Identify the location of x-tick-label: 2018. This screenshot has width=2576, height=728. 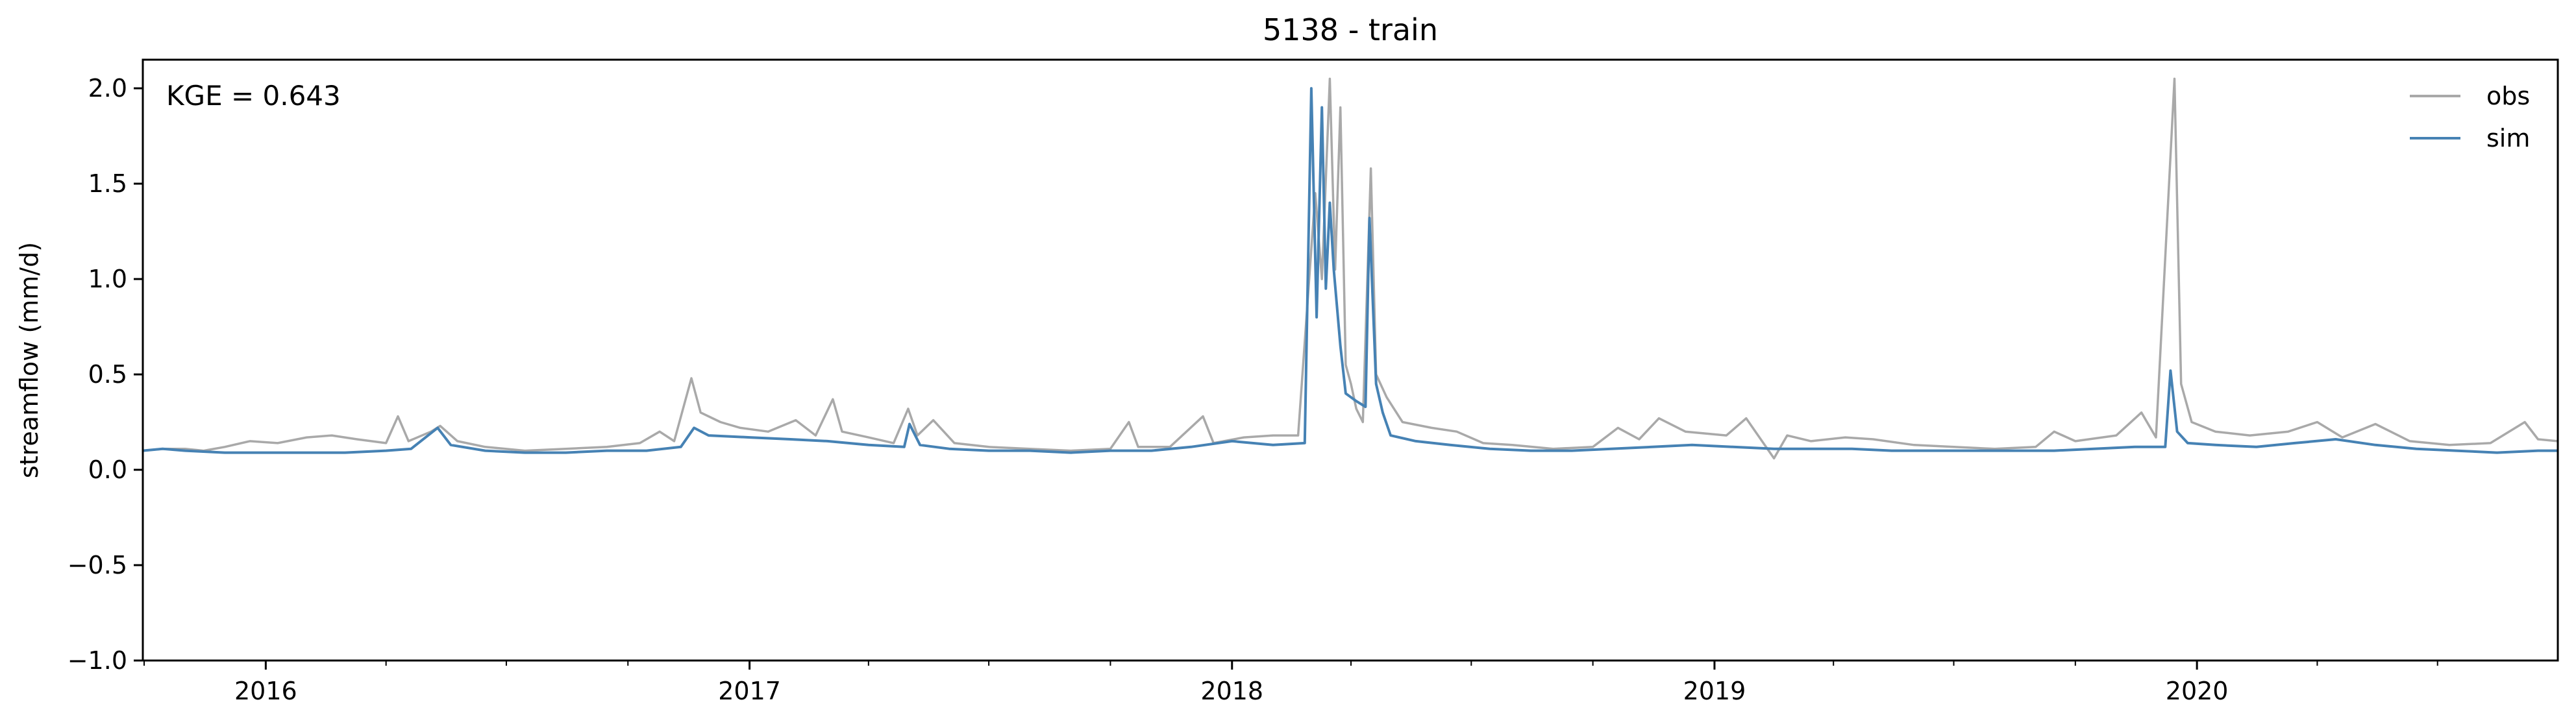
(1231, 691).